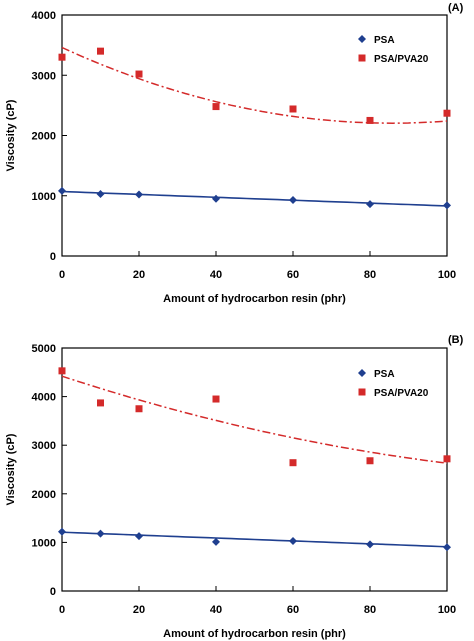  Describe the element at coordinates (456, 340) in the screenshot. I see `panel-label: (B)` at that location.